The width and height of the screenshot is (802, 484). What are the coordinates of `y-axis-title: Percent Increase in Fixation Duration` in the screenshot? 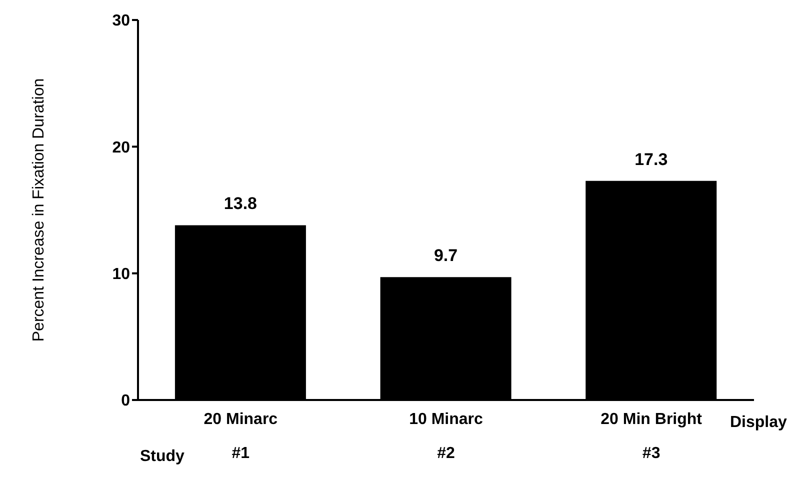 It's located at (39, 210).